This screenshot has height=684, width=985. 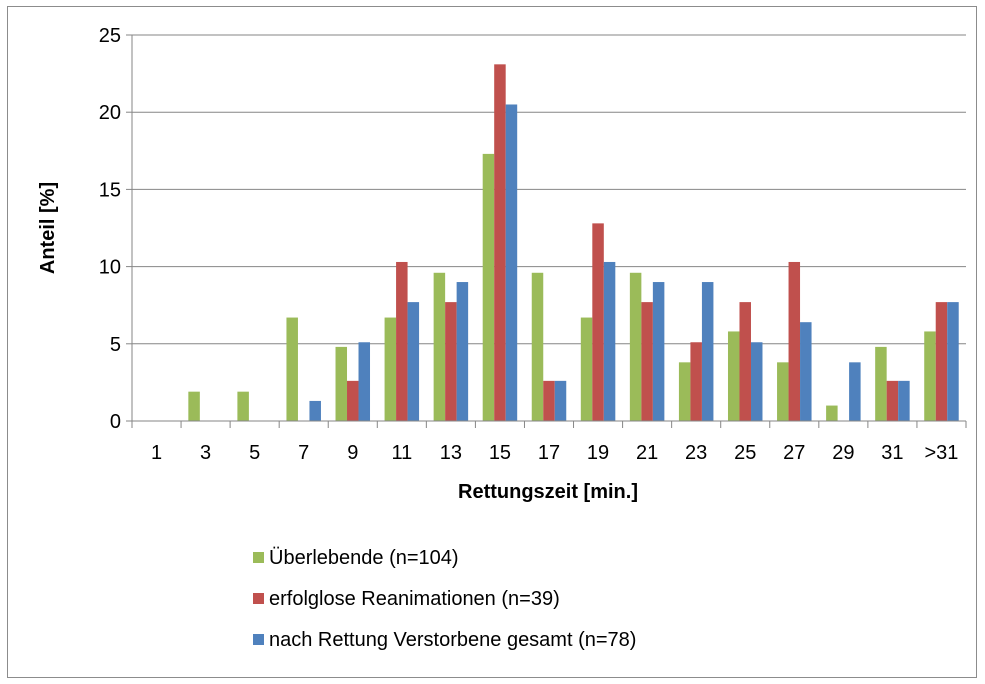 What do you see at coordinates (48, 228) in the screenshot?
I see `y-axis-title: Anteil [%]` at bounding box center [48, 228].